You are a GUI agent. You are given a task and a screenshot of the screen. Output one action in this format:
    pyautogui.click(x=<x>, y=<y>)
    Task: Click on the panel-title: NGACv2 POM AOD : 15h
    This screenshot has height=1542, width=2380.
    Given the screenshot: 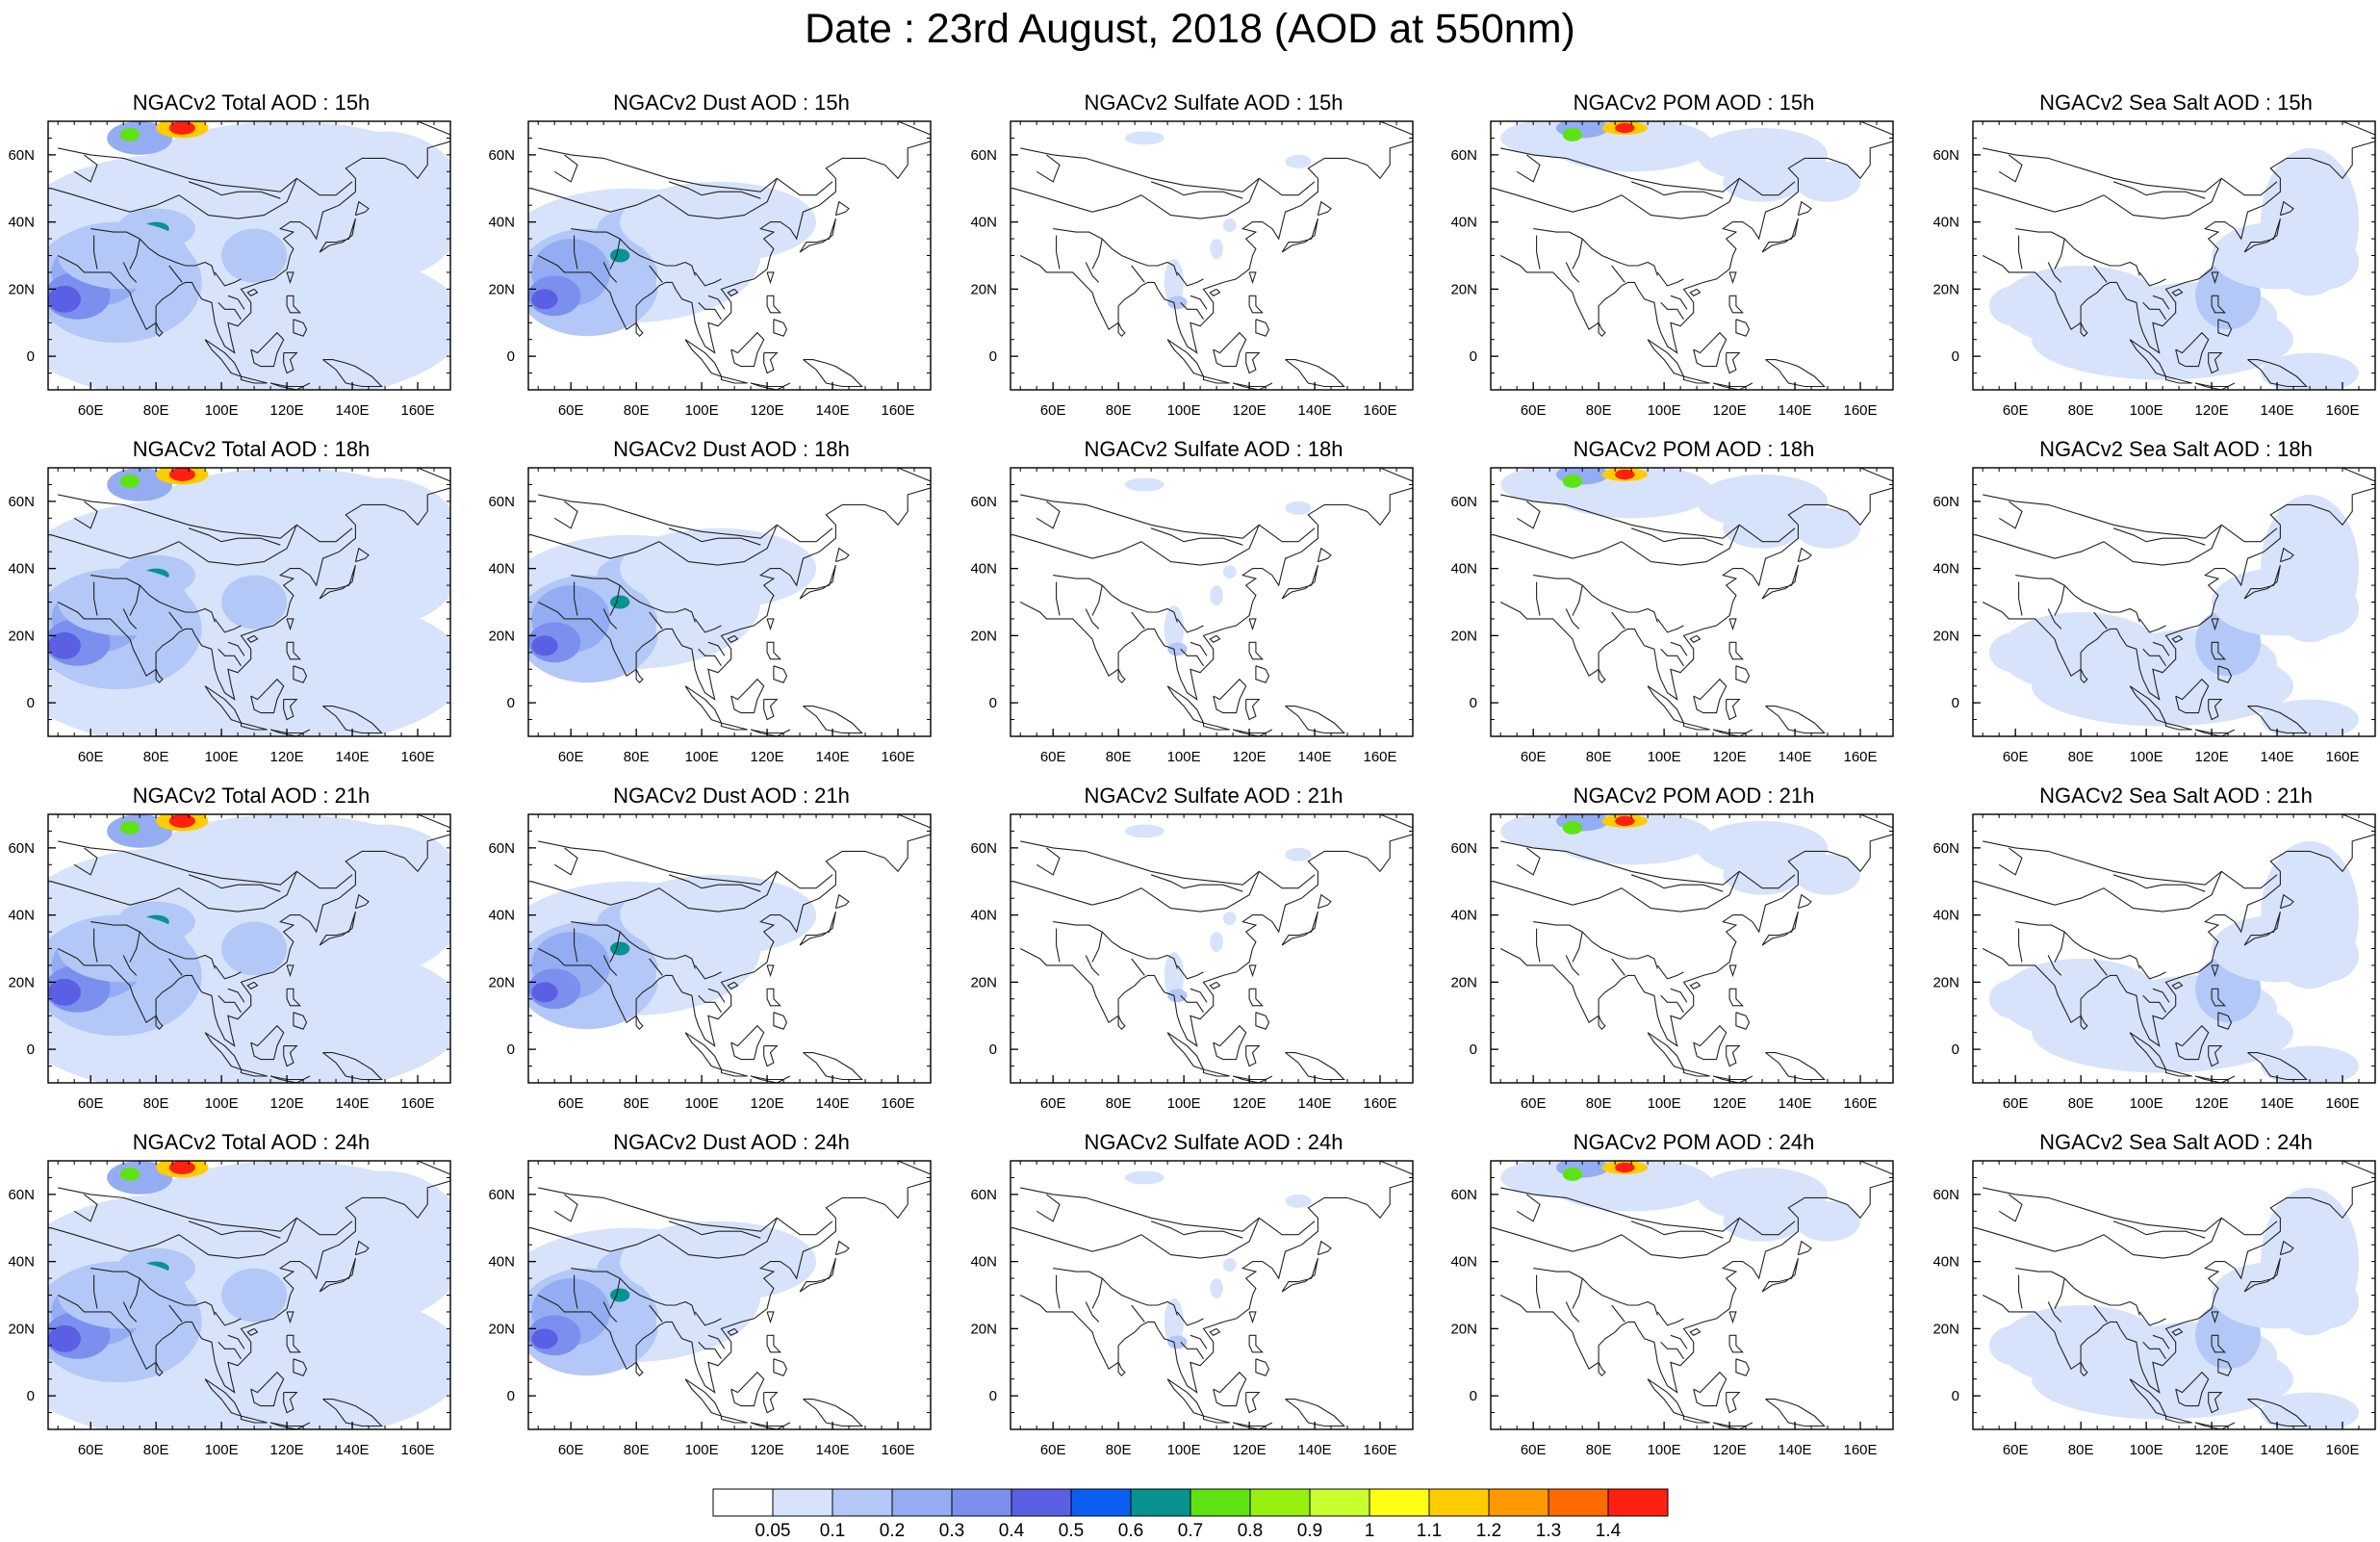 What is the action you would take?
    pyautogui.click(x=1694, y=102)
    